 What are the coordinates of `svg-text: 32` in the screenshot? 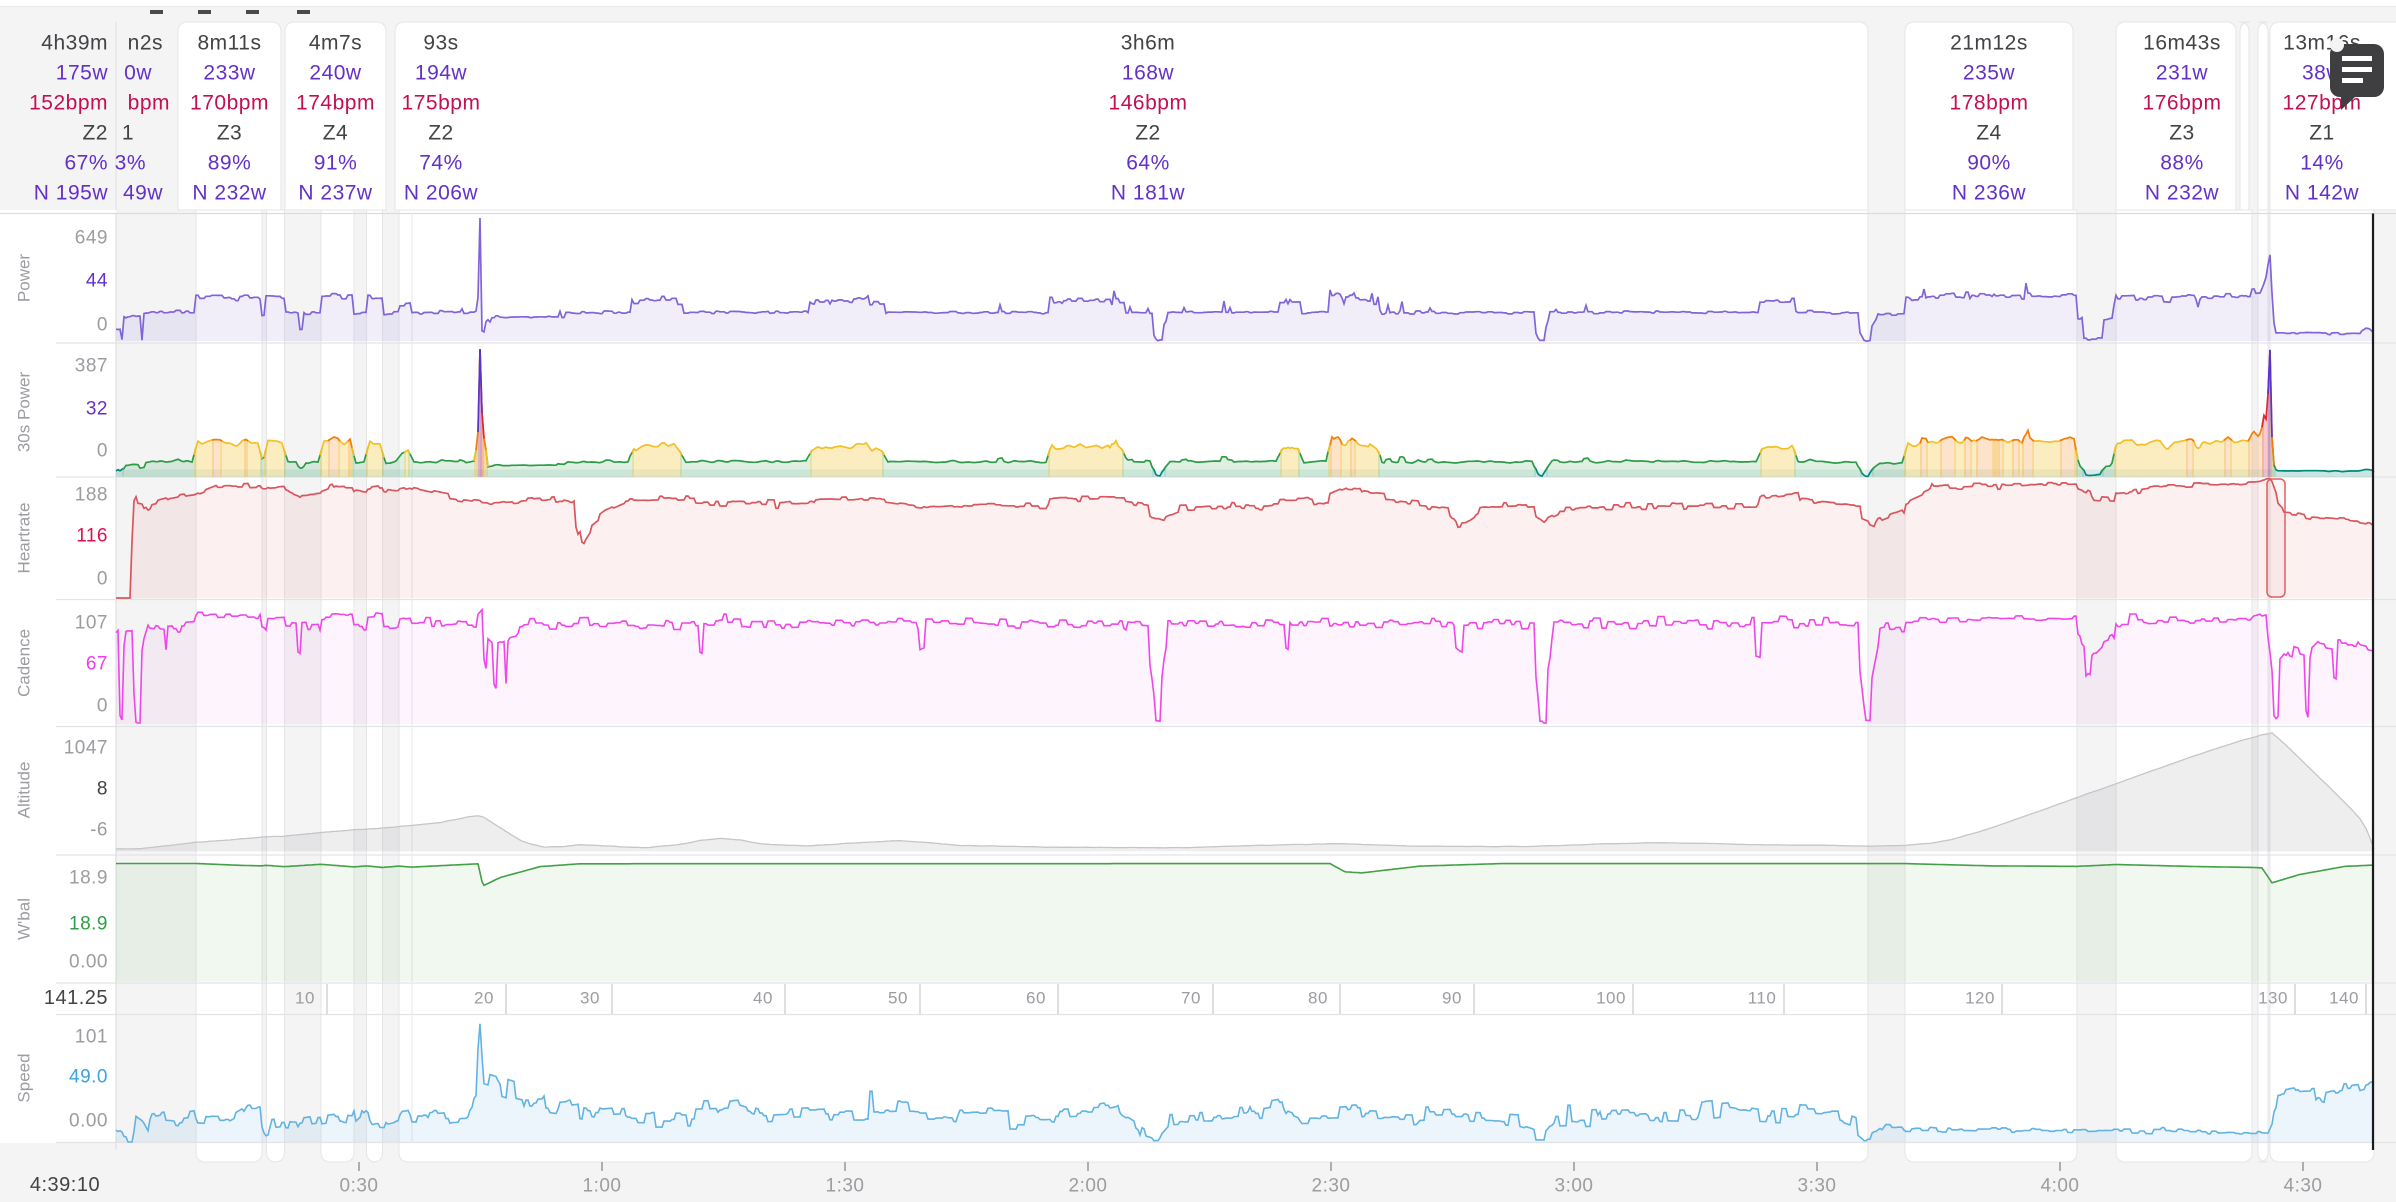 It's located at (97, 409).